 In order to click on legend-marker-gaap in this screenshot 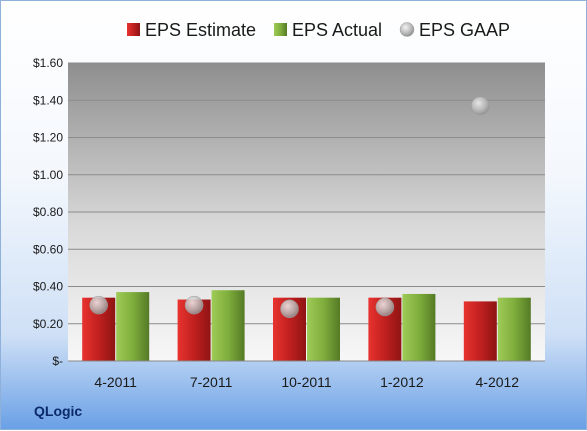, I will do `click(407, 29)`.